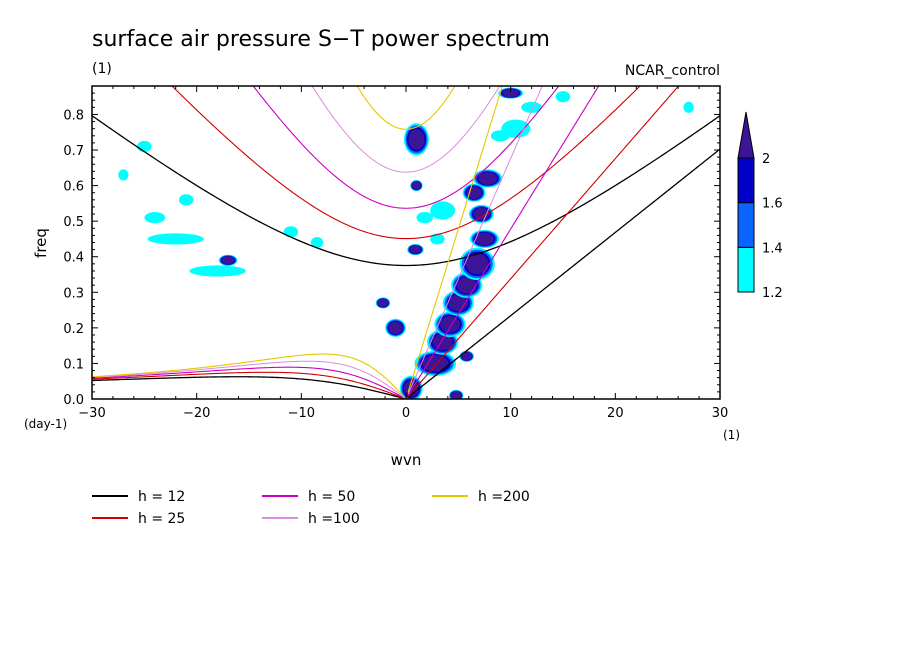 Image resolution: width=904 pixels, height=654 pixels. I want to click on legend-label-h50: h = 50, so click(331, 497).